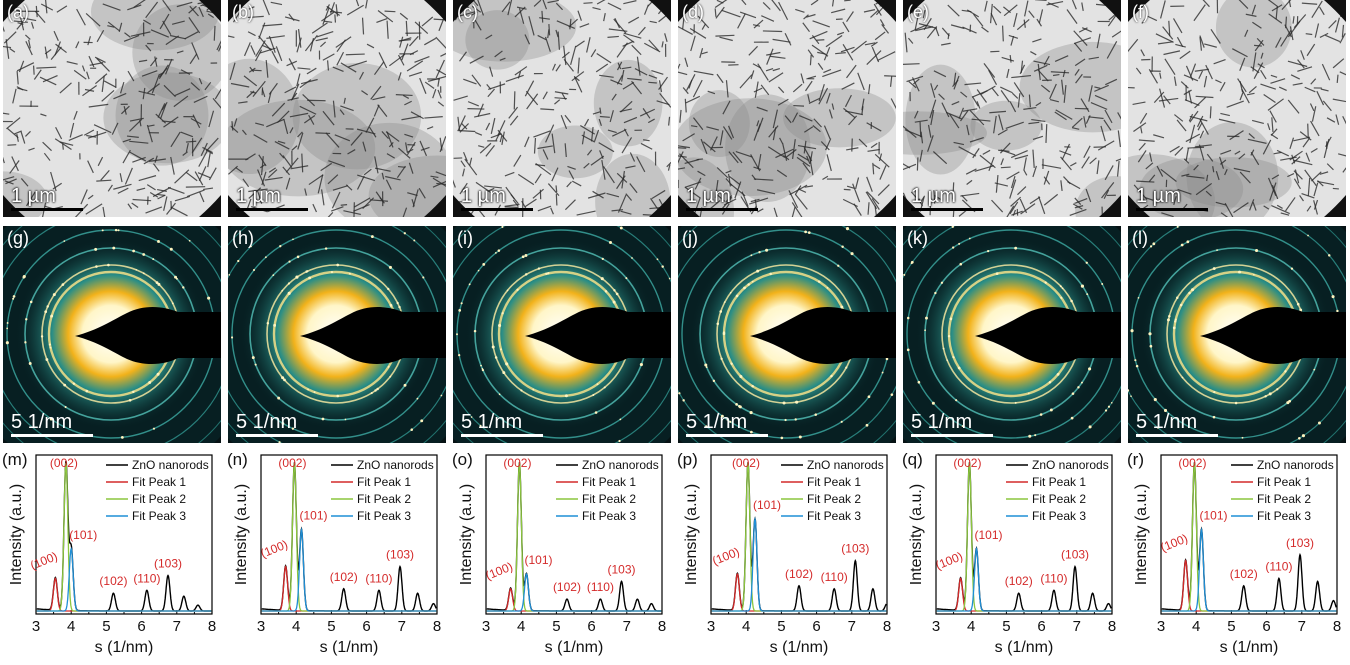  Describe the element at coordinates (159, 482) in the screenshot. I see `legend-entry: Fit Peak 1` at that location.